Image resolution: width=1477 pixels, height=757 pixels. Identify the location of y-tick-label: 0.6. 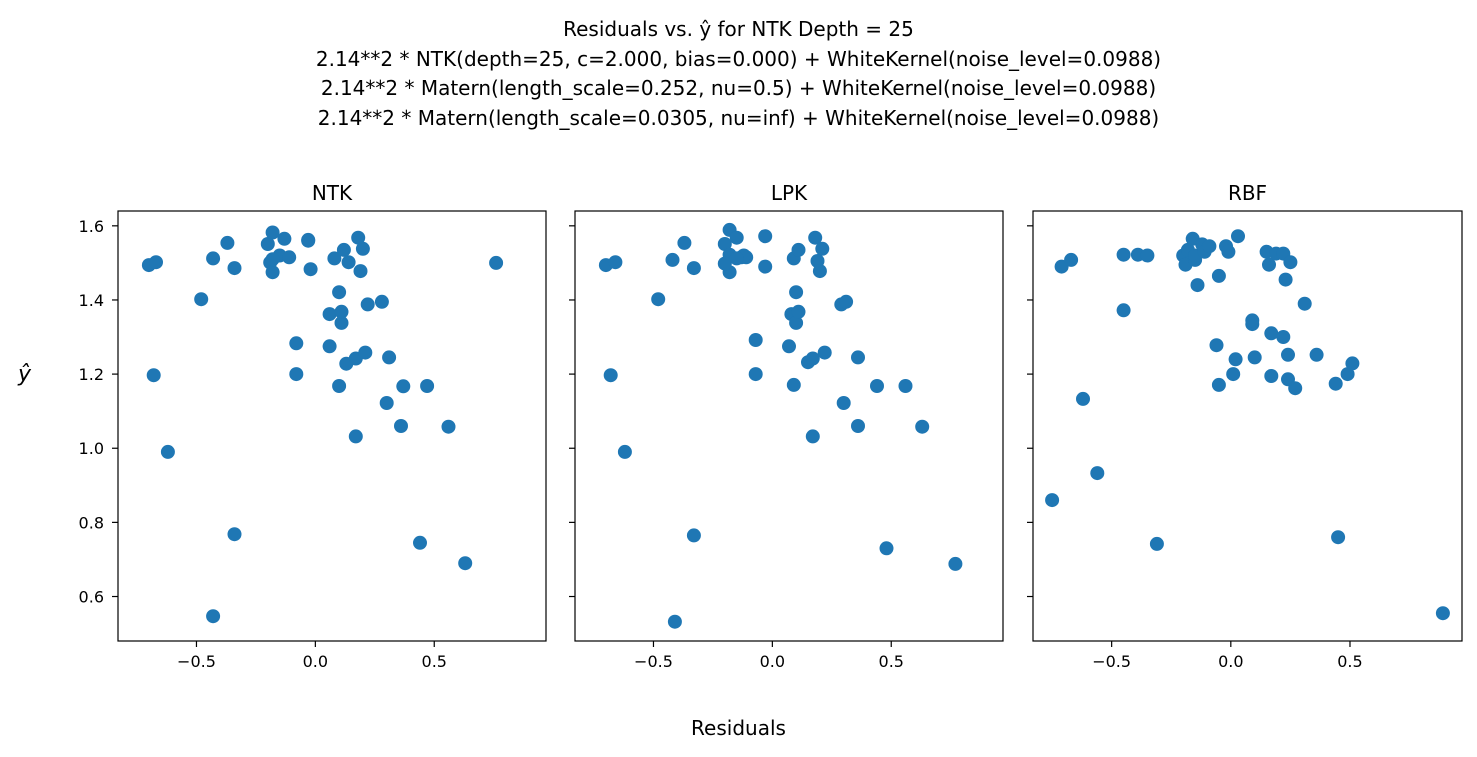
(91, 597).